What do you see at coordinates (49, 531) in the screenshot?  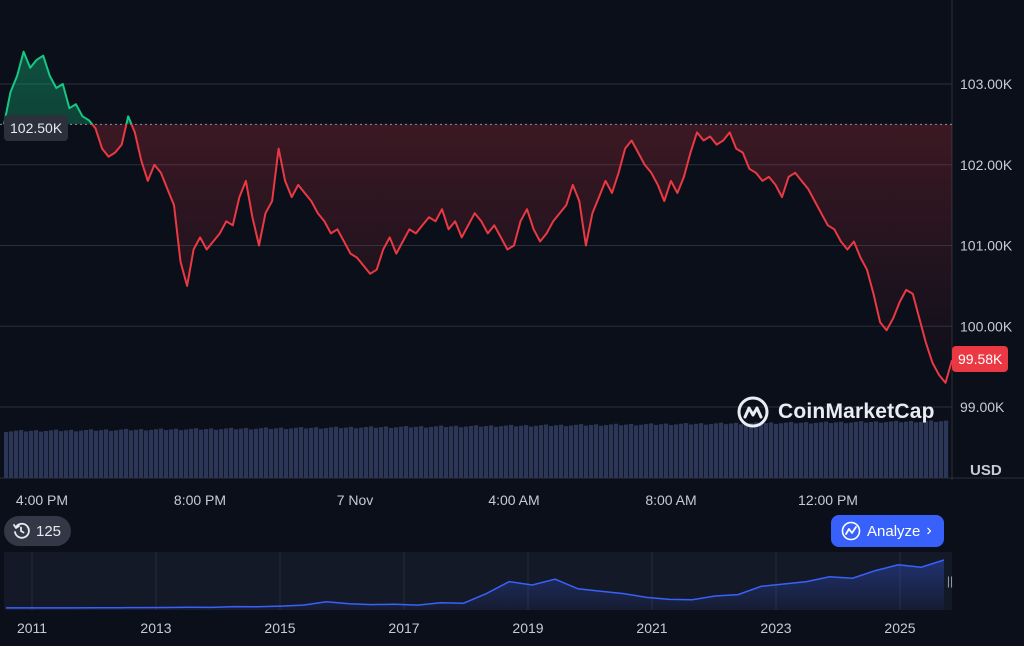 I see `history-count: 125` at bounding box center [49, 531].